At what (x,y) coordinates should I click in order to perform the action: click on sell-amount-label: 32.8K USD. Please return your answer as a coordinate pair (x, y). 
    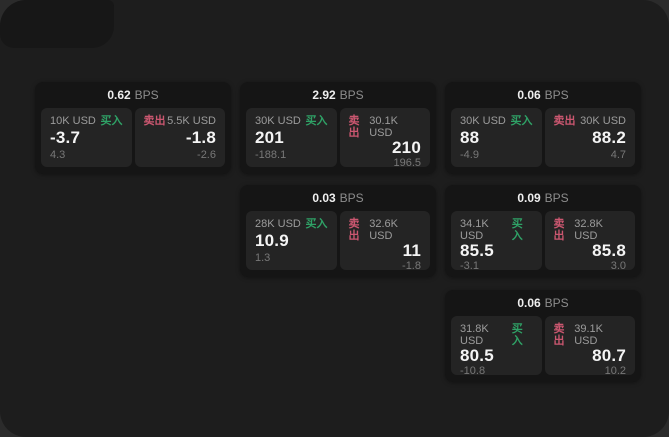
    Looking at the image, I should click on (588, 230).